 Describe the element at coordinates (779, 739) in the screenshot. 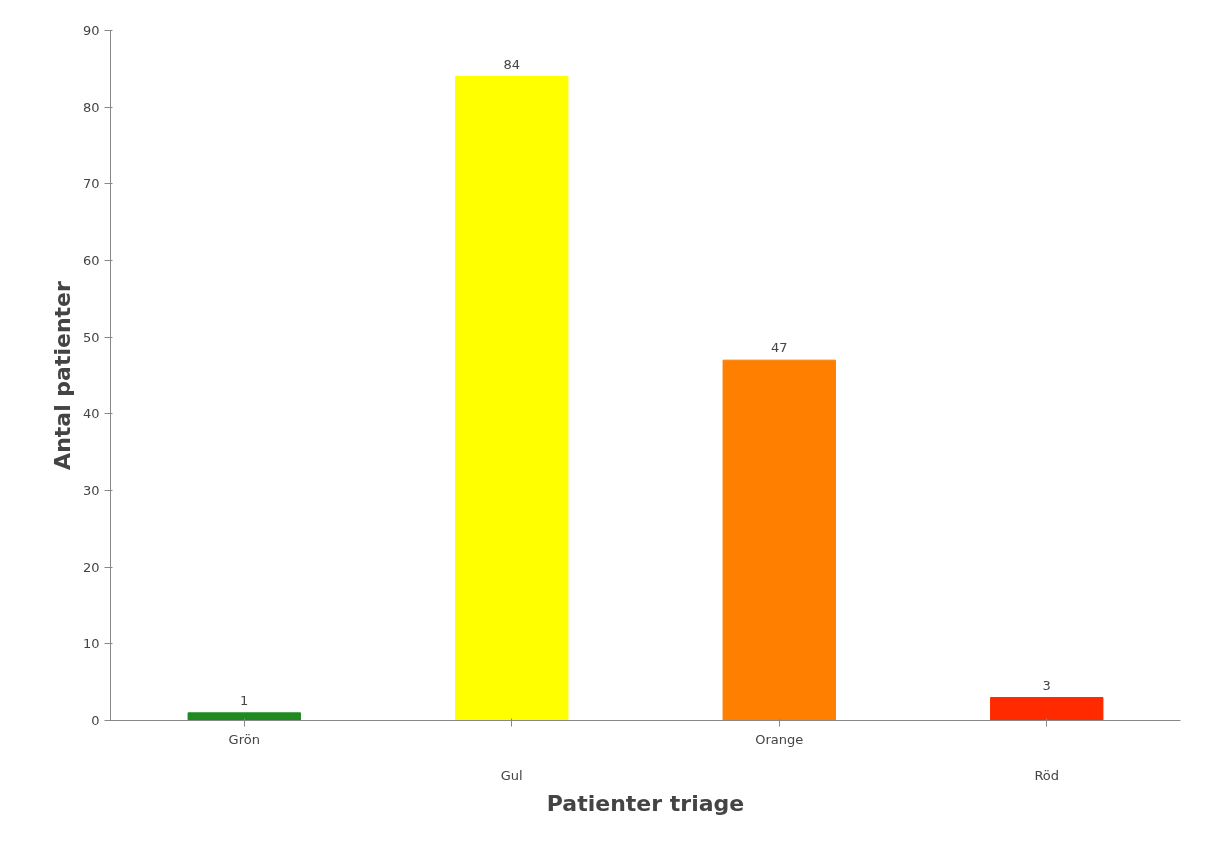

I see `x-tick-label: Orange` at that location.